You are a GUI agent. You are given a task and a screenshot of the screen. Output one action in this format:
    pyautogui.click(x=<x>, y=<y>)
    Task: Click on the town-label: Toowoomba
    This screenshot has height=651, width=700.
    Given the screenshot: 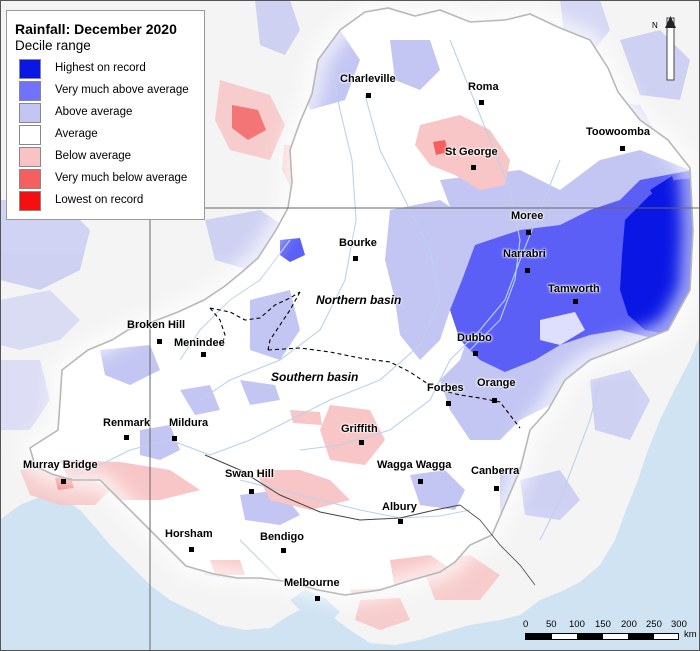 What is the action you would take?
    pyautogui.click(x=618, y=132)
    